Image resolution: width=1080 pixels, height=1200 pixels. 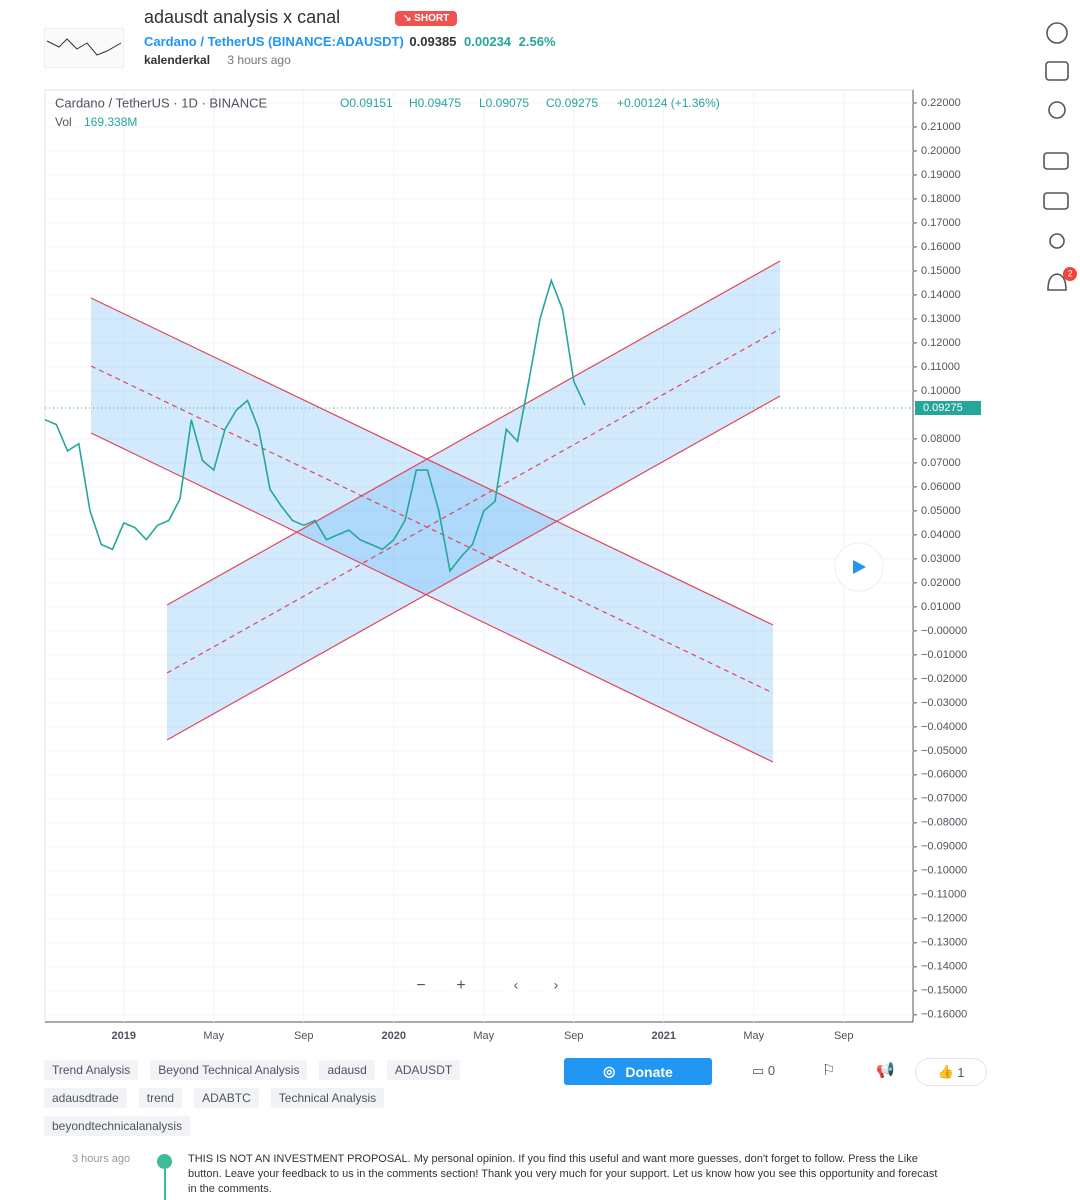 I want to click on y-tick-label: 0.12000, so click(x=941, y=343).